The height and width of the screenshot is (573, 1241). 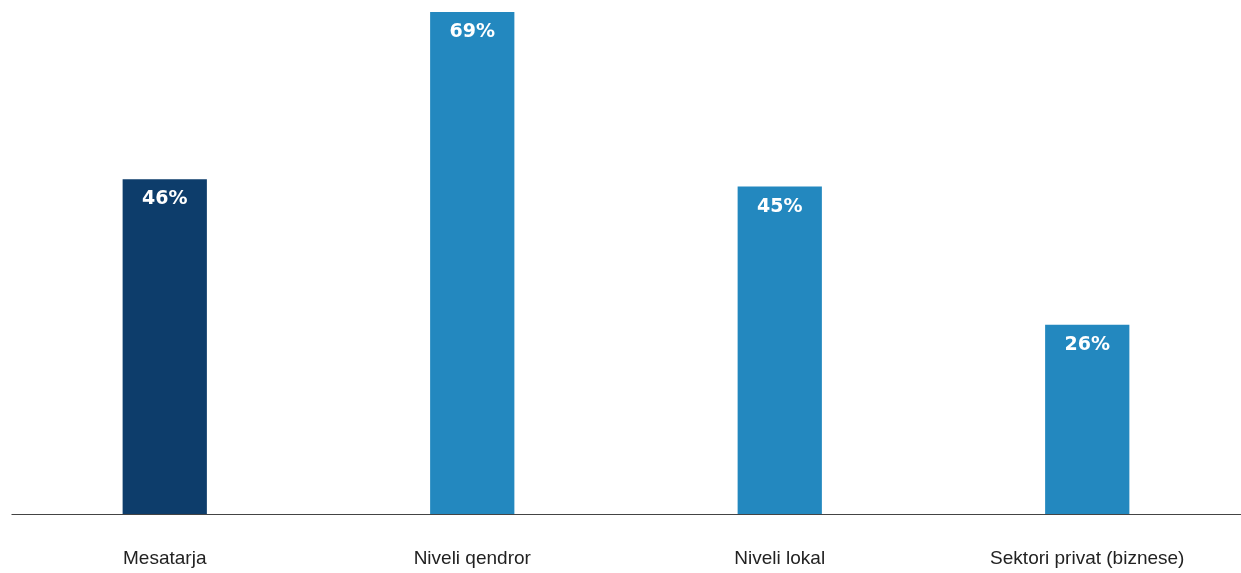 I want to click on x-tick-label: Niveli qendror, so click(x=472, y=557).